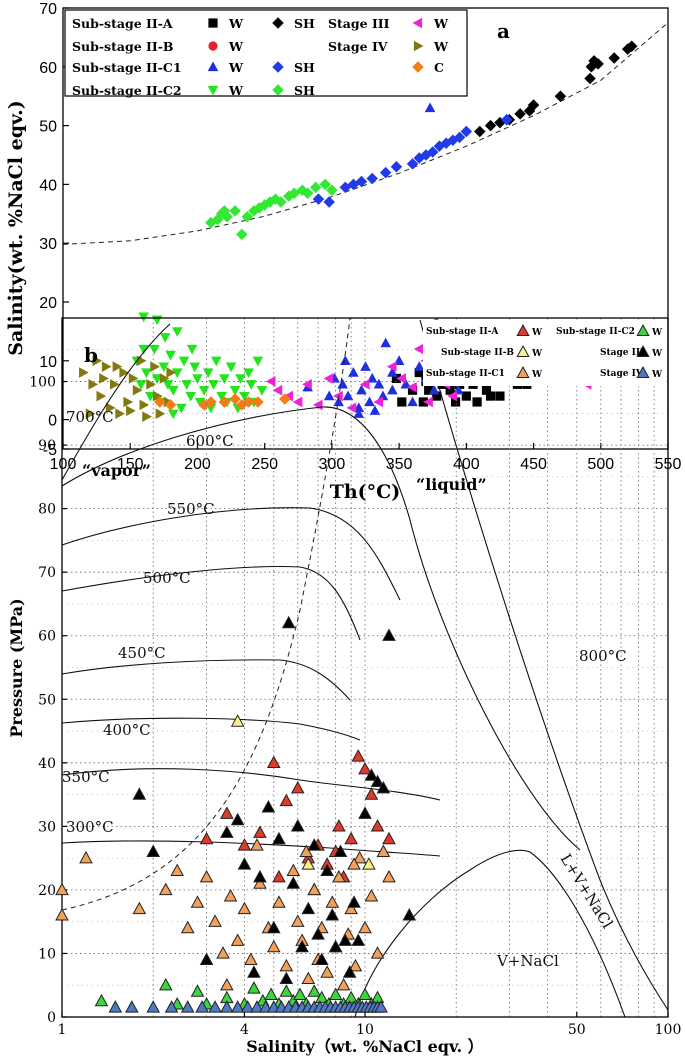 The height and width of the screenshot is (1059, 685). What do you see at coordinates (48, 9) in the screenshot?
I see `panel-a-ytick-label: 70` at bounding box center [48, 9].